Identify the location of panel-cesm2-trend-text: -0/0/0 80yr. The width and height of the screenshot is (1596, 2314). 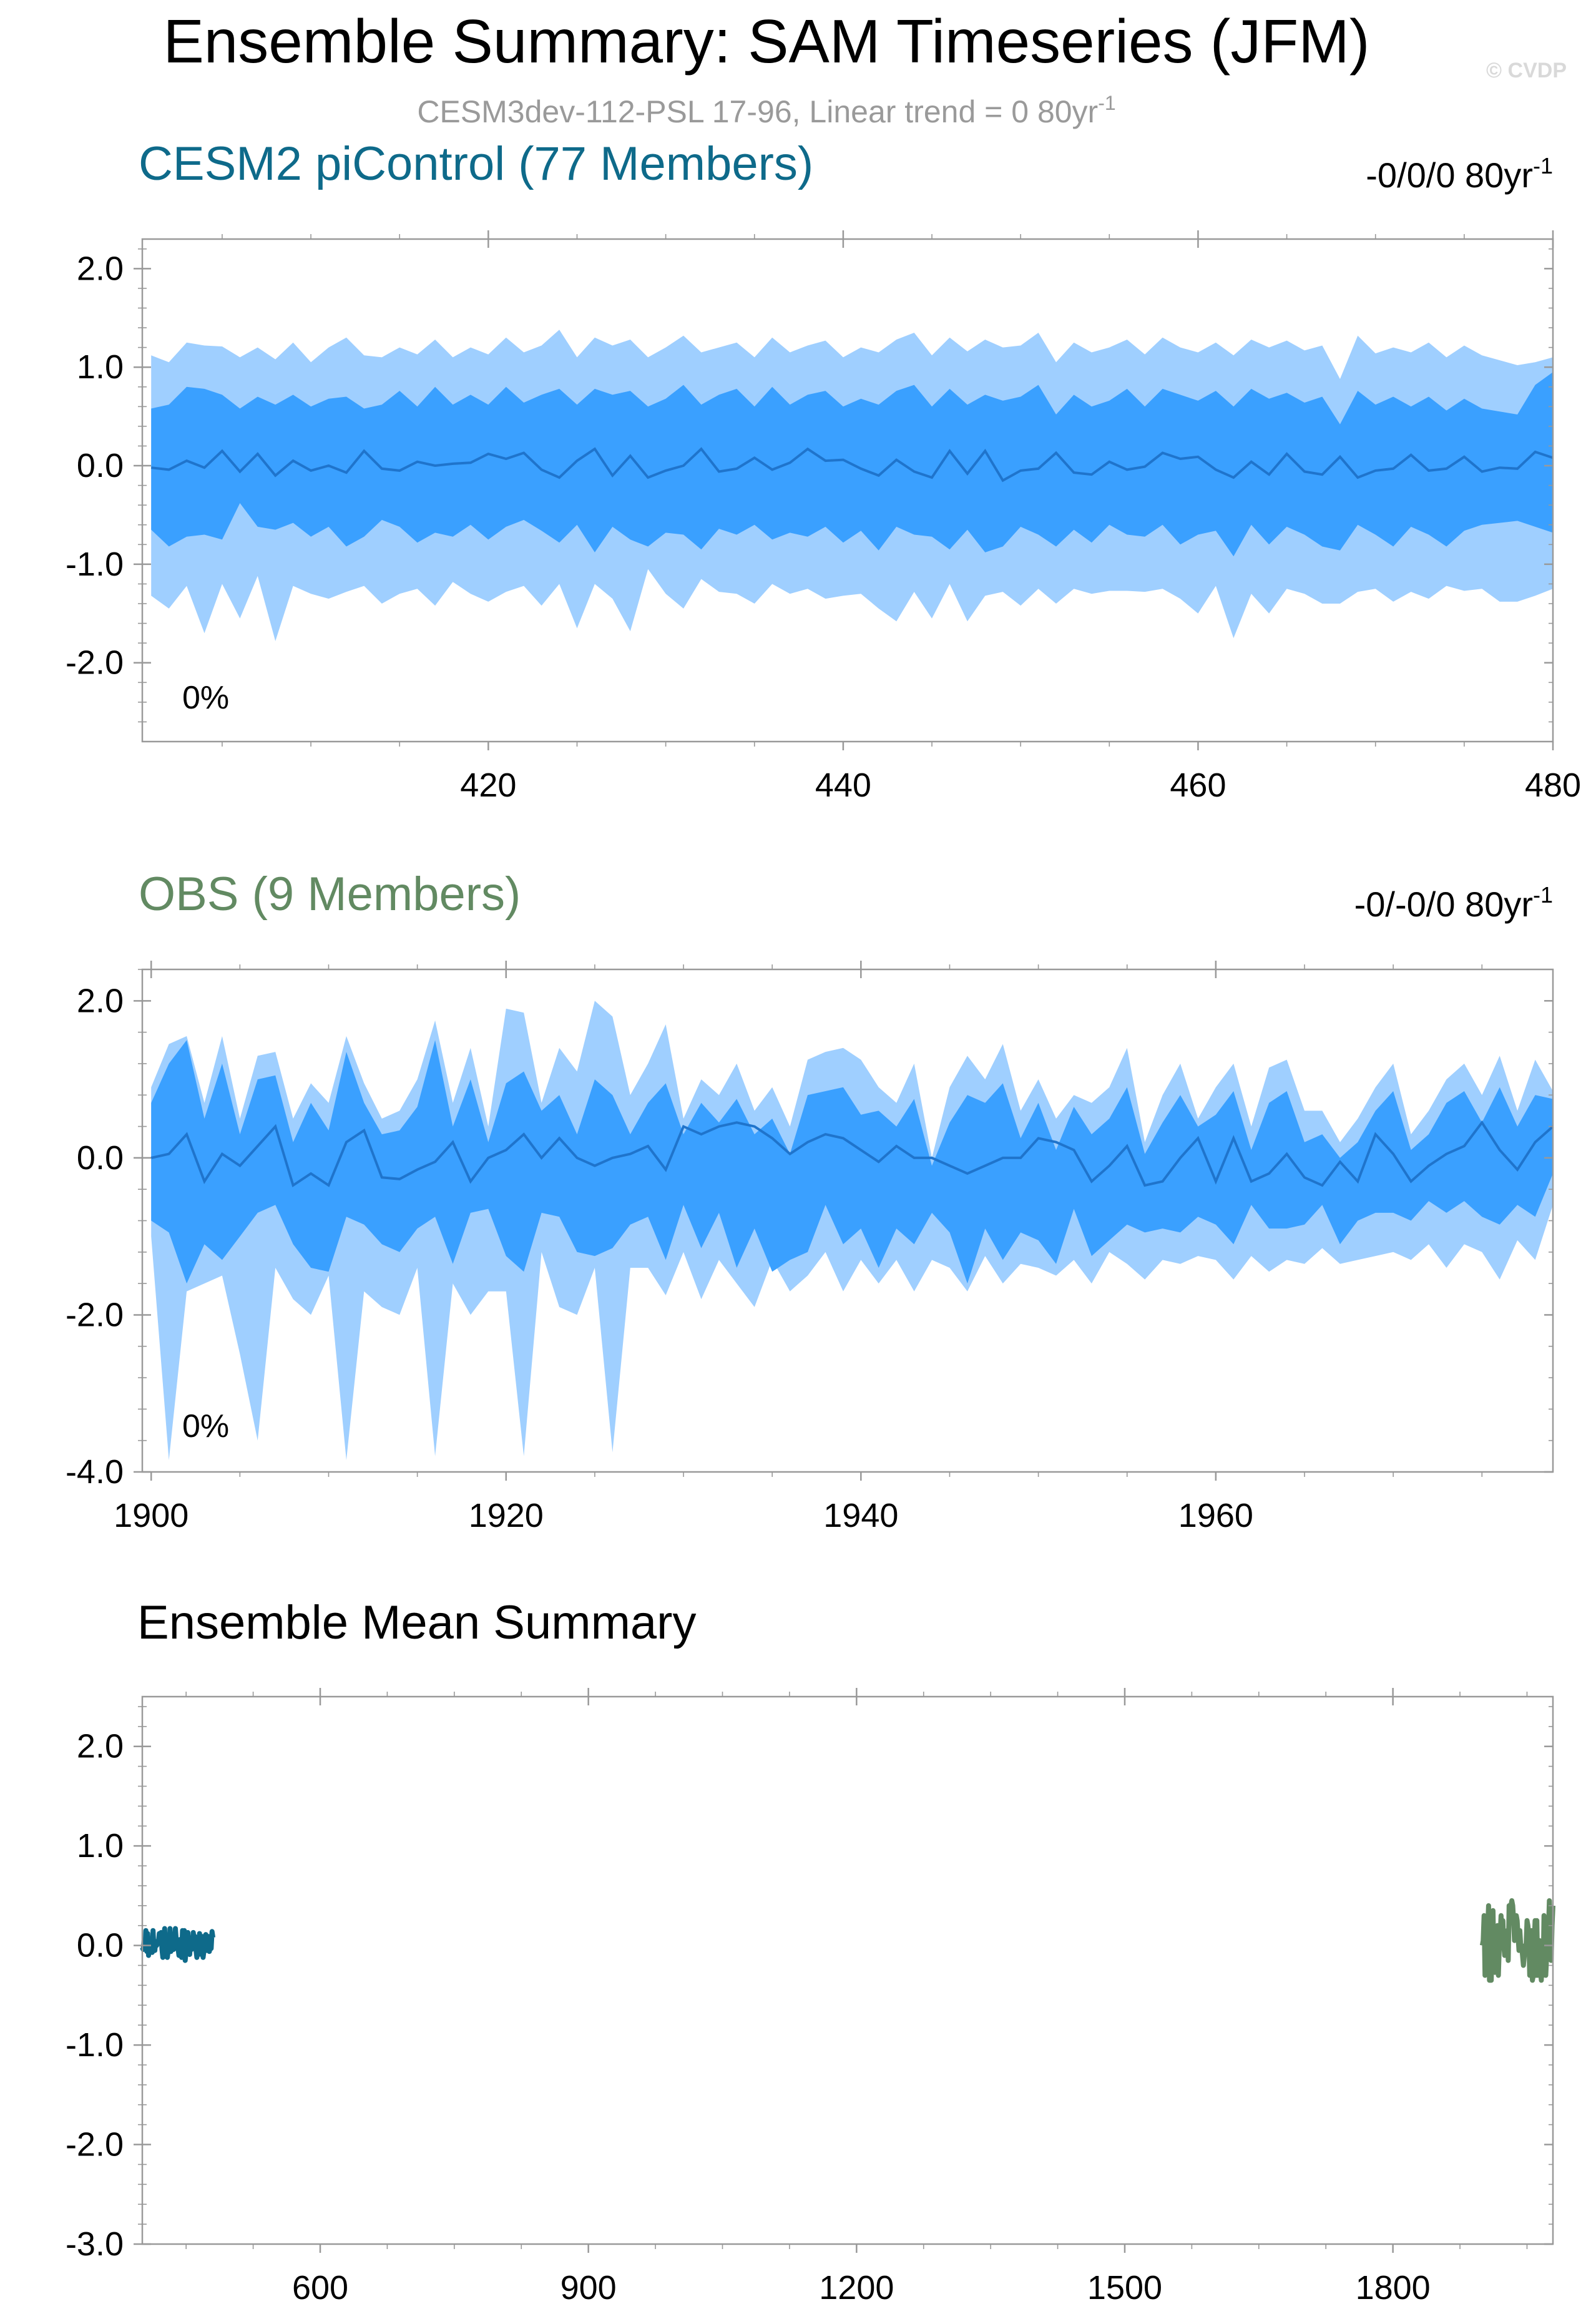
(1449, 175).